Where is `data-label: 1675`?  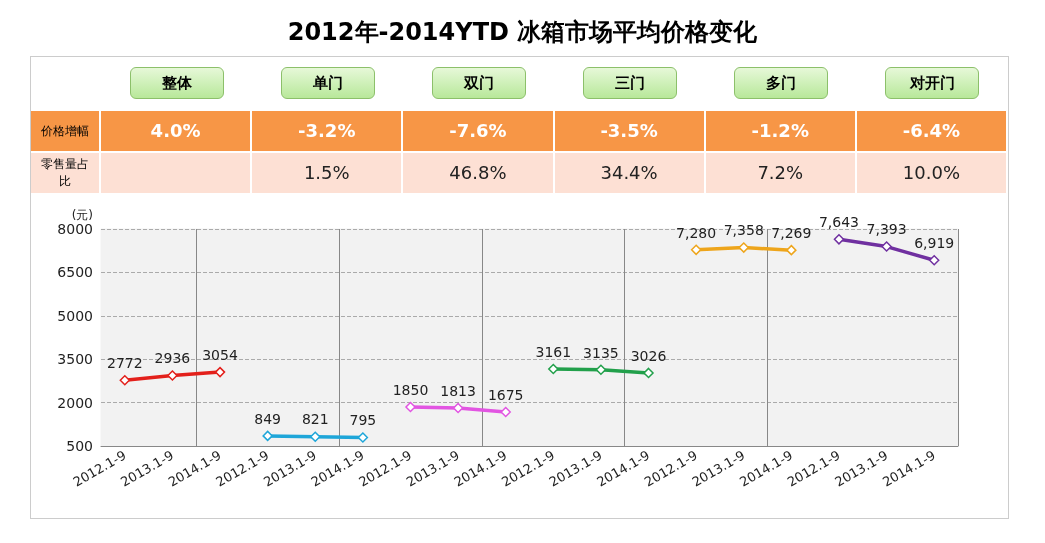 data-label: 1675 is located at coordinates (505, 394).